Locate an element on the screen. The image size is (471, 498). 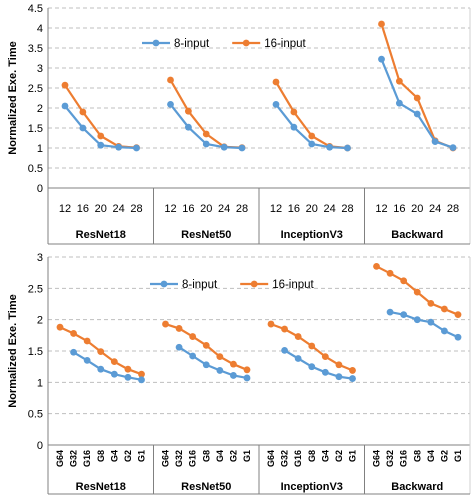
legend: 8-input 16-input is located at coordinates (232, 285).